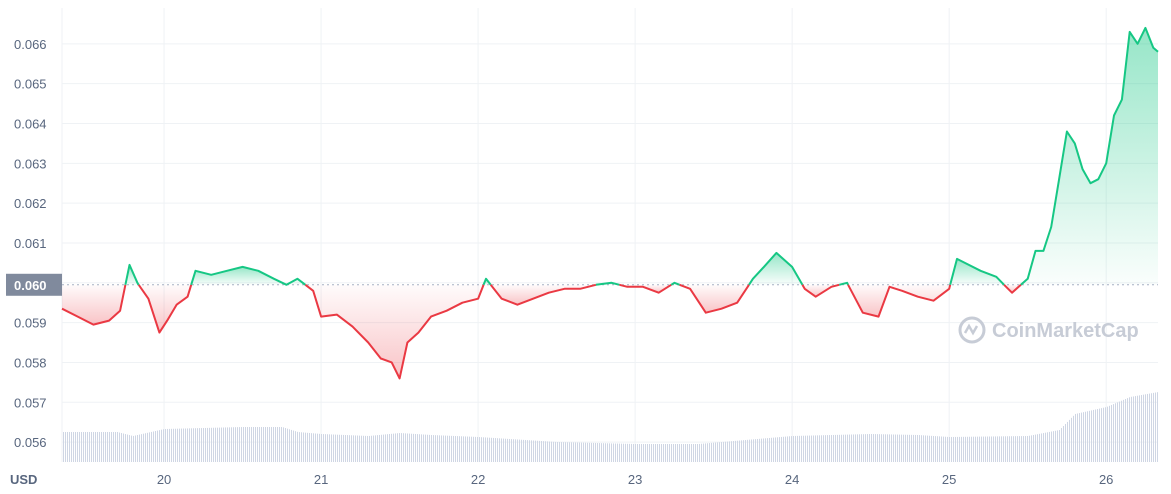 This screenshot has width=1171, height=494. What do you see at coordinates (1089, 156) in the screenshot?
I see `area-above-reference` at bounding box center [1089, 156].